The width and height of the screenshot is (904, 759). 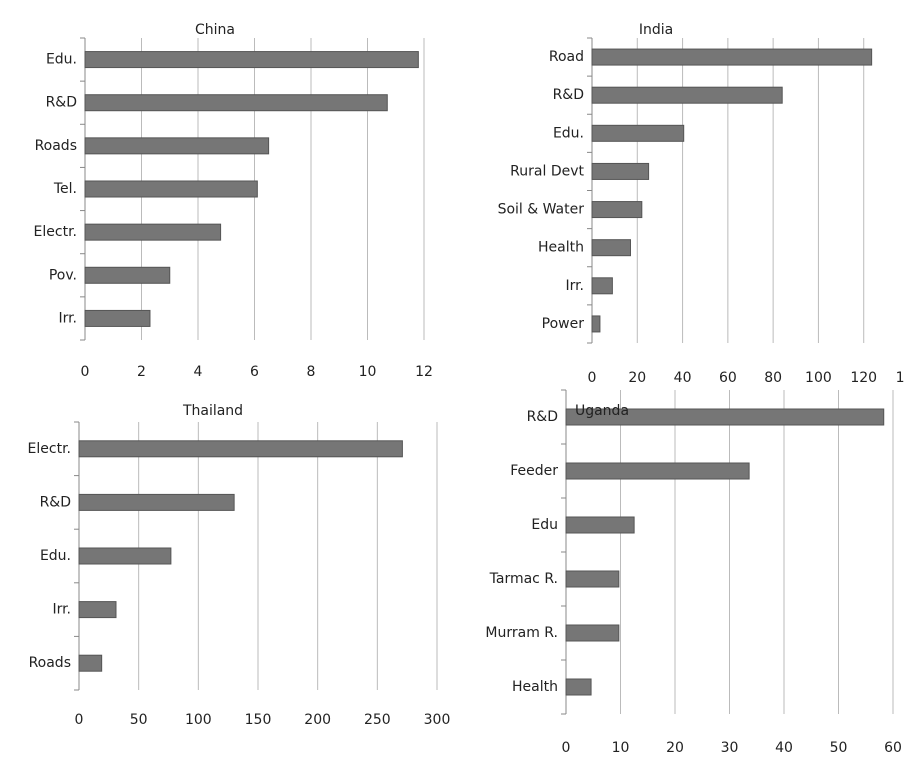 What do you see at coordinates (544, 525) in the screenshot?
I see `y-tick-label: Edu` at bounding box center [544, 525].